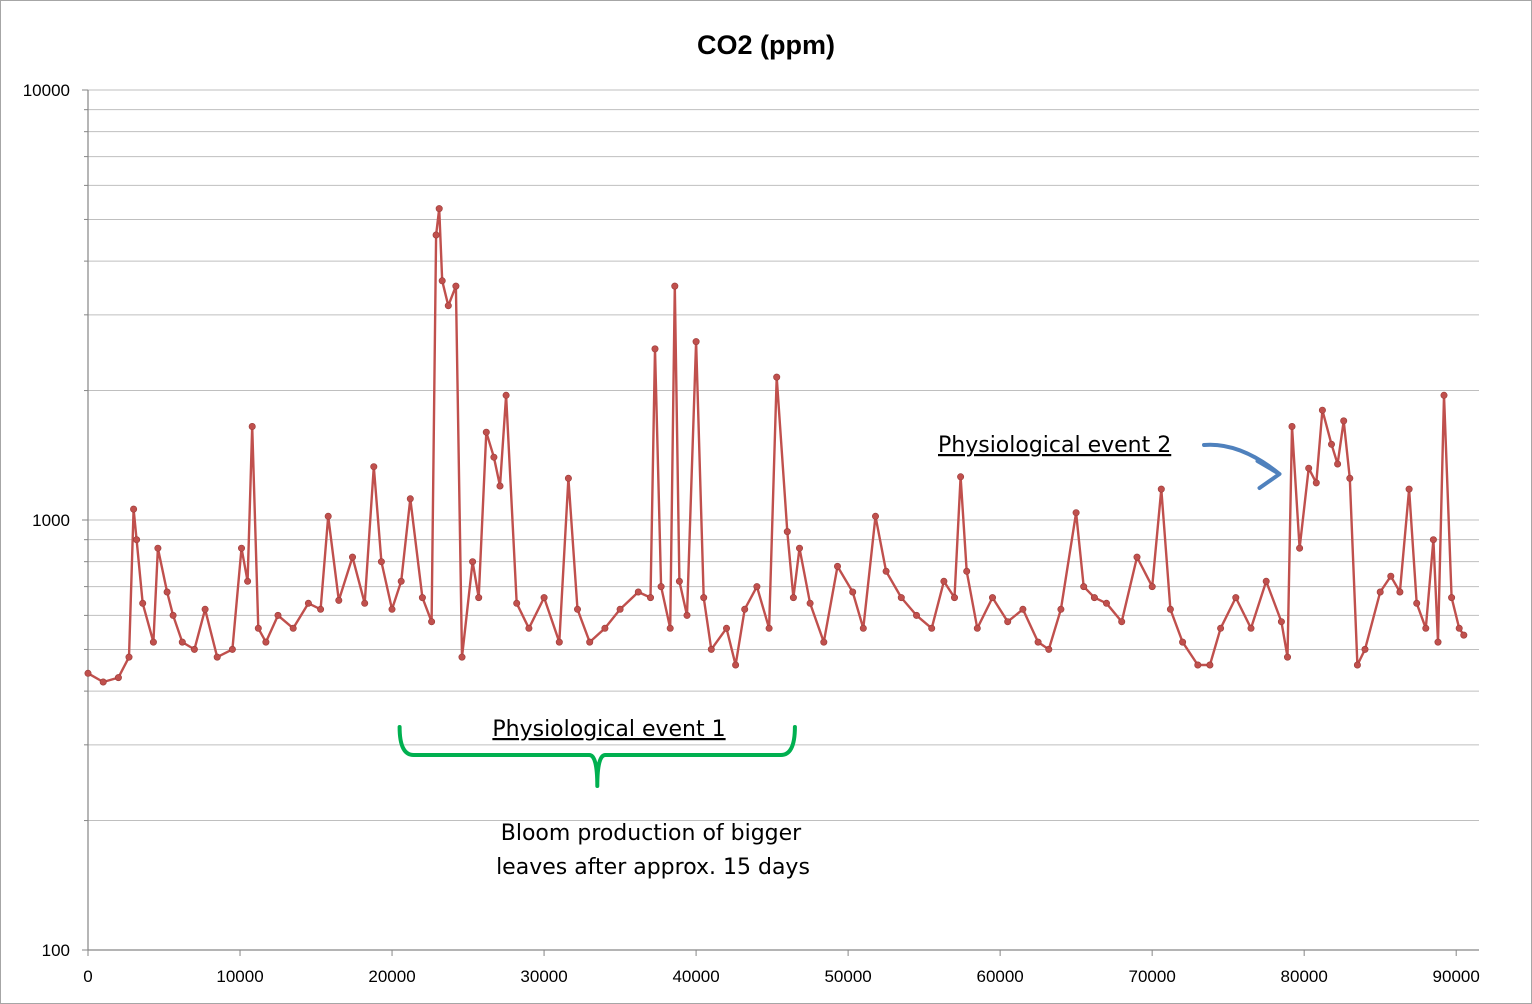 This screenshot has width=1532, height=1004. What do you see at coordinates (999, 976) in the screenshot?
I see `x-tick-label: 60000` at bounding box center [999, 976].